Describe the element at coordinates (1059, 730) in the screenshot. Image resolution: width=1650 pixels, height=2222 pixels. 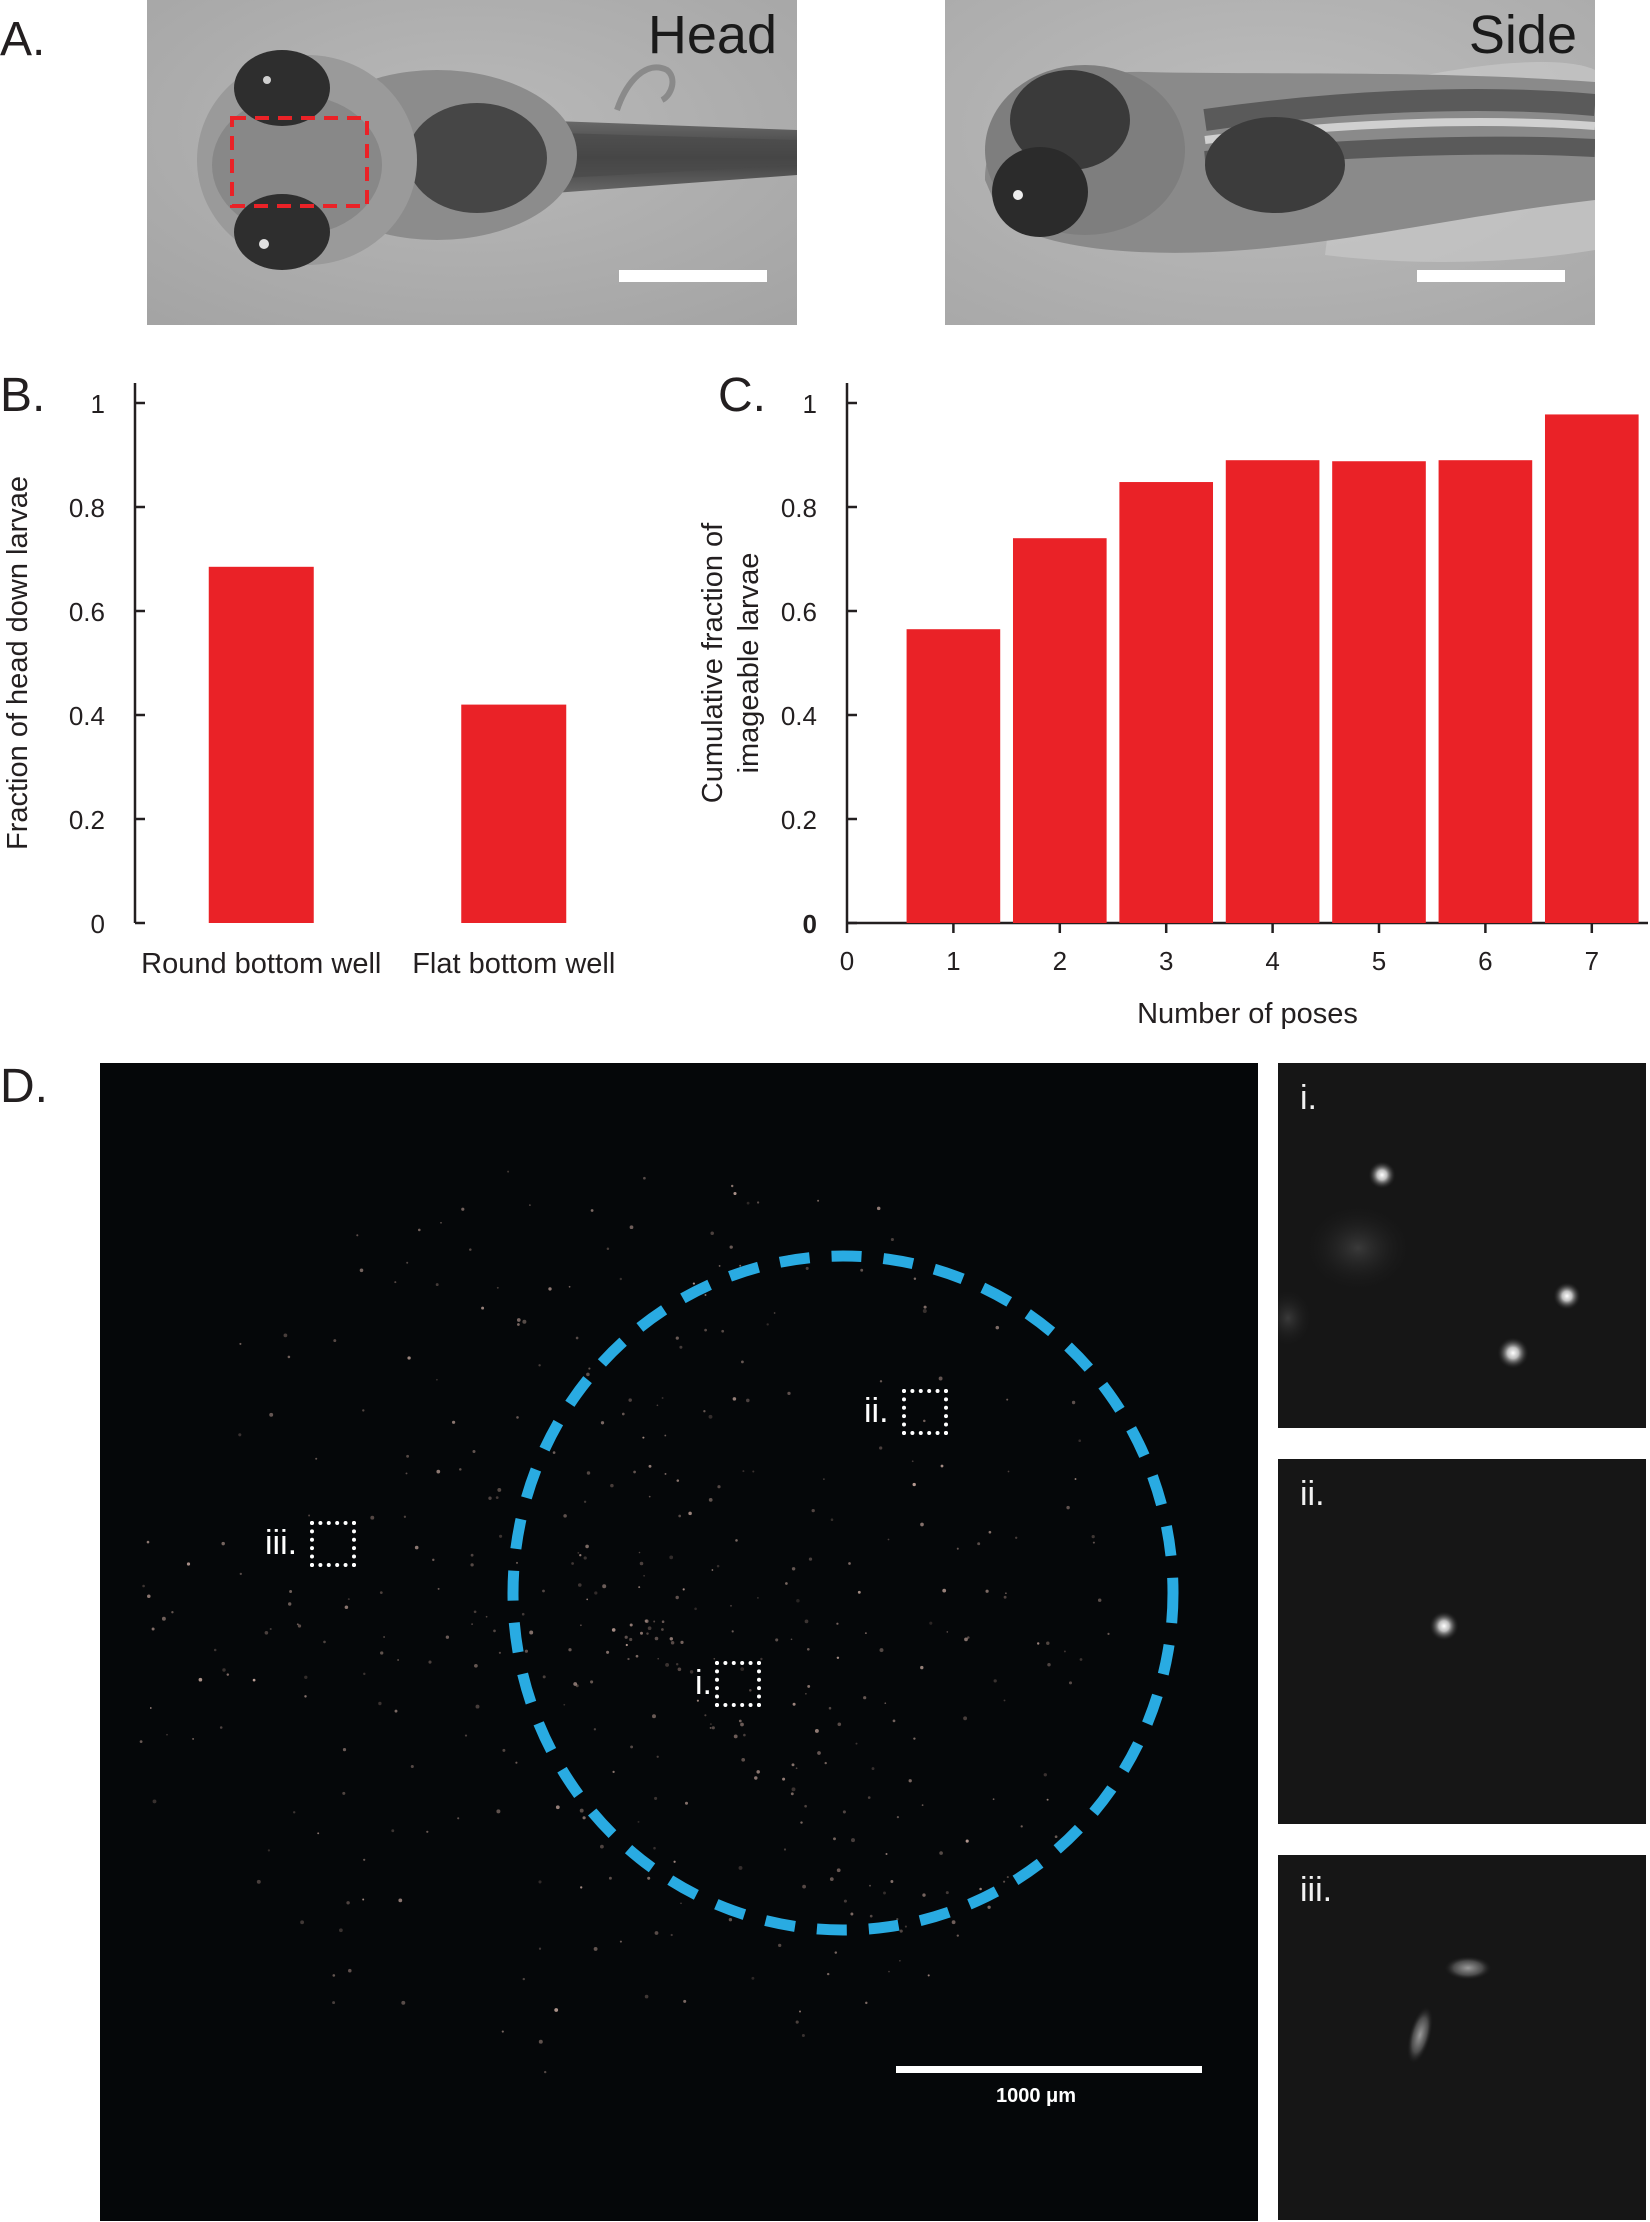
I see `chart-c-bar` at that location.